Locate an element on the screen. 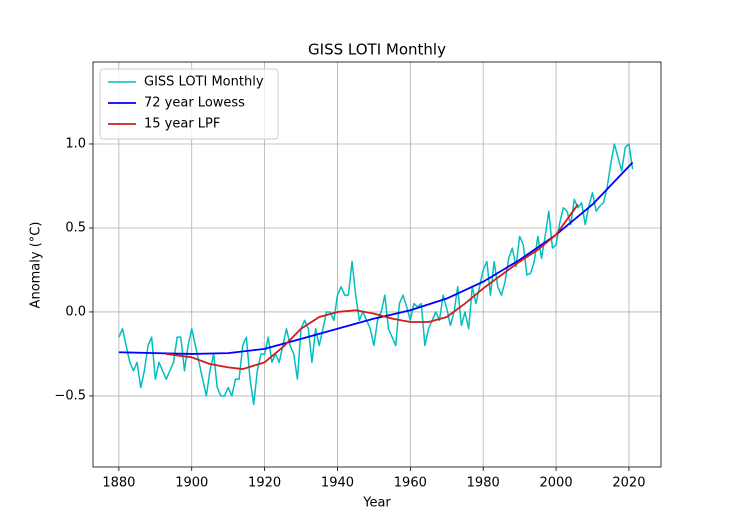 Image resolution: width=734 pixels, height=525 pixels. legend-label: 15 year LPF is located at coordinates (182, 124).